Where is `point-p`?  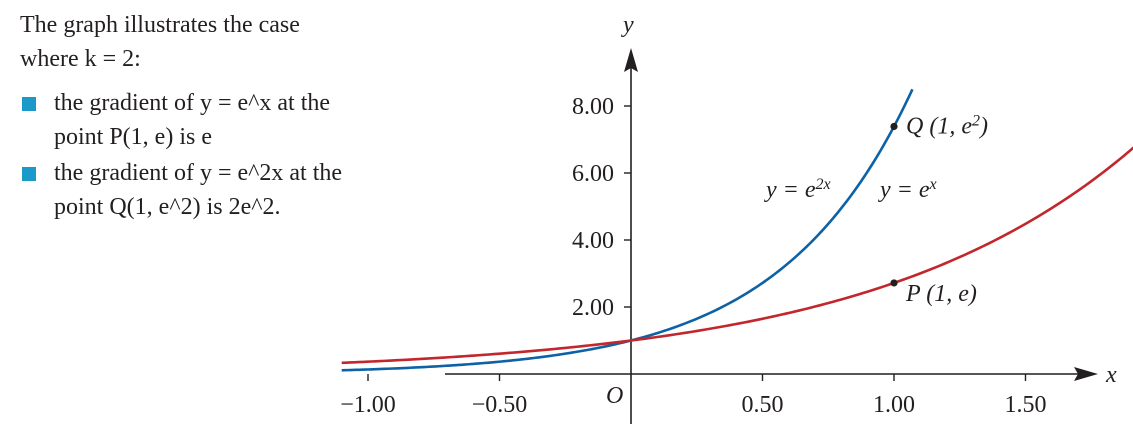 point-p is located at coordinates (894, 283).